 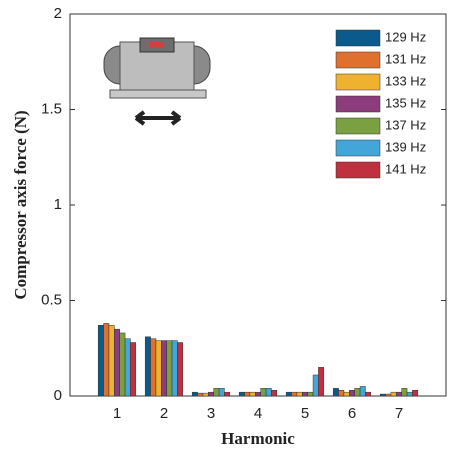 I want to click on x-tick-label: 3, so click(x=211, y=413).